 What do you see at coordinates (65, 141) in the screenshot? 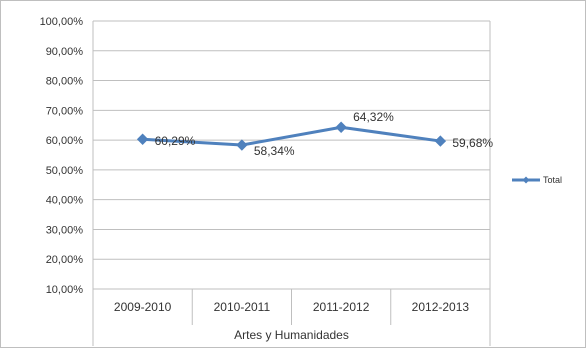
I see `y-tick-label: 60,00%` at bounding box center [65, 141].